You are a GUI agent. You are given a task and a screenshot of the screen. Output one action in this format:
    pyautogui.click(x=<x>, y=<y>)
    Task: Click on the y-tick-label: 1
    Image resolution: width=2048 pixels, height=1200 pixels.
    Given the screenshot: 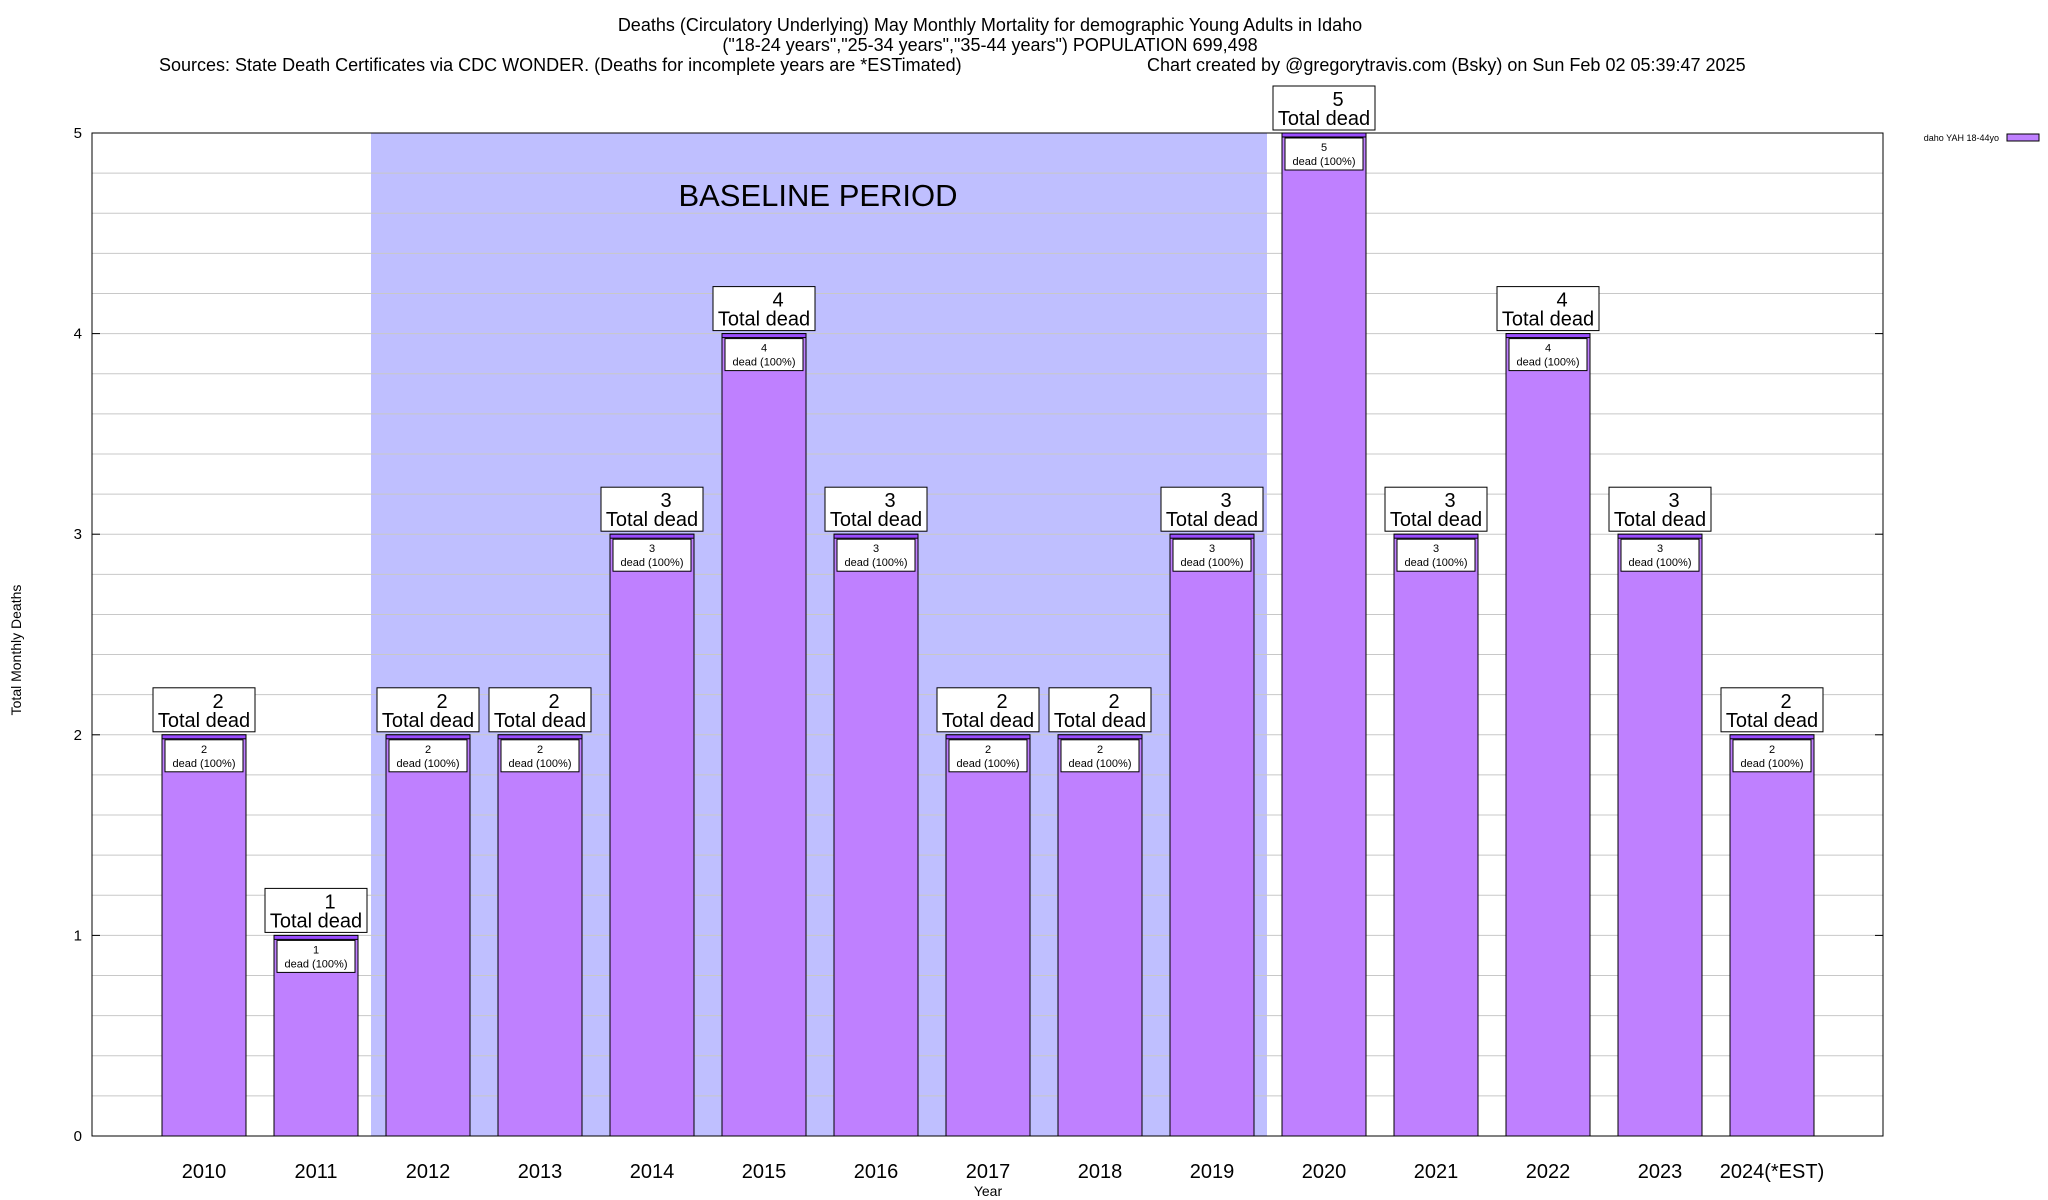 What is the action you would take?
    pyautogui.click(x=78, y=935)
    